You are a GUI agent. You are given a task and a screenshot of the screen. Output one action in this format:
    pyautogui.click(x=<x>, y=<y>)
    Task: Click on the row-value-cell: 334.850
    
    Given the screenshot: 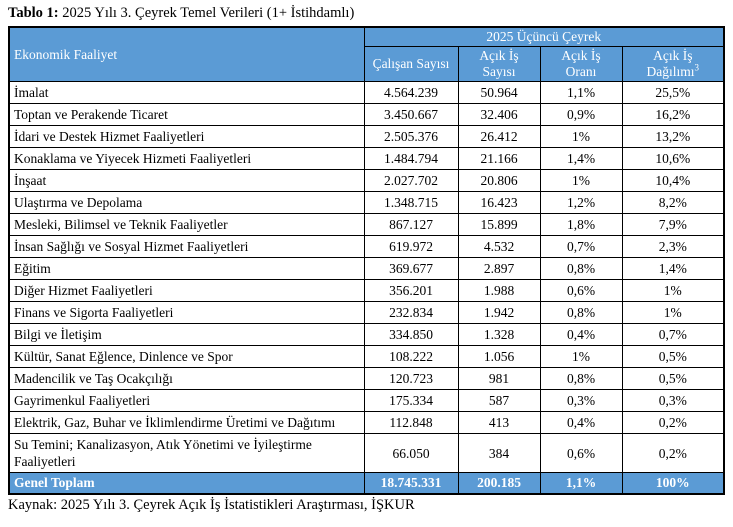 What is the action you would take?
    pyautogui.click(x=411, y=334)
    